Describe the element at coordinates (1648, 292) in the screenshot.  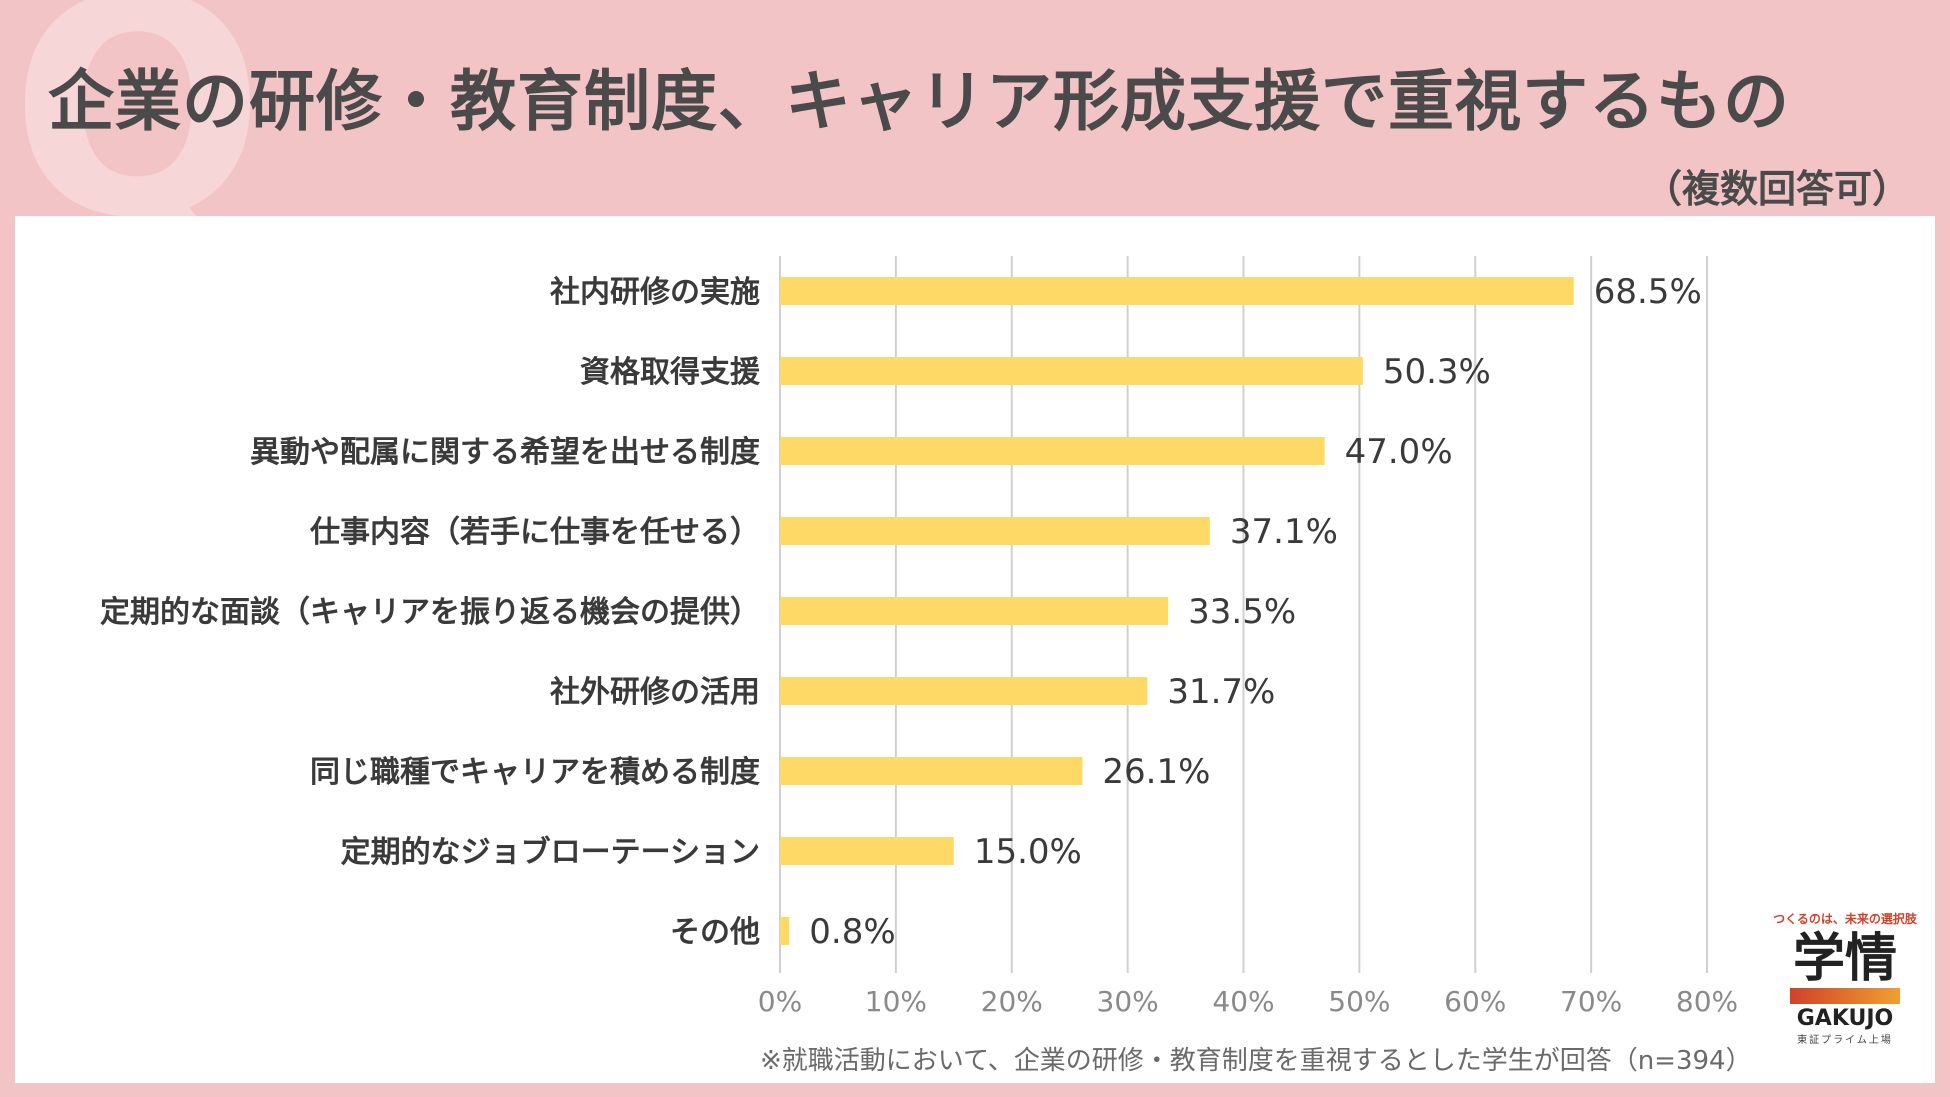
I see `data-label: 68.5%` at that location.